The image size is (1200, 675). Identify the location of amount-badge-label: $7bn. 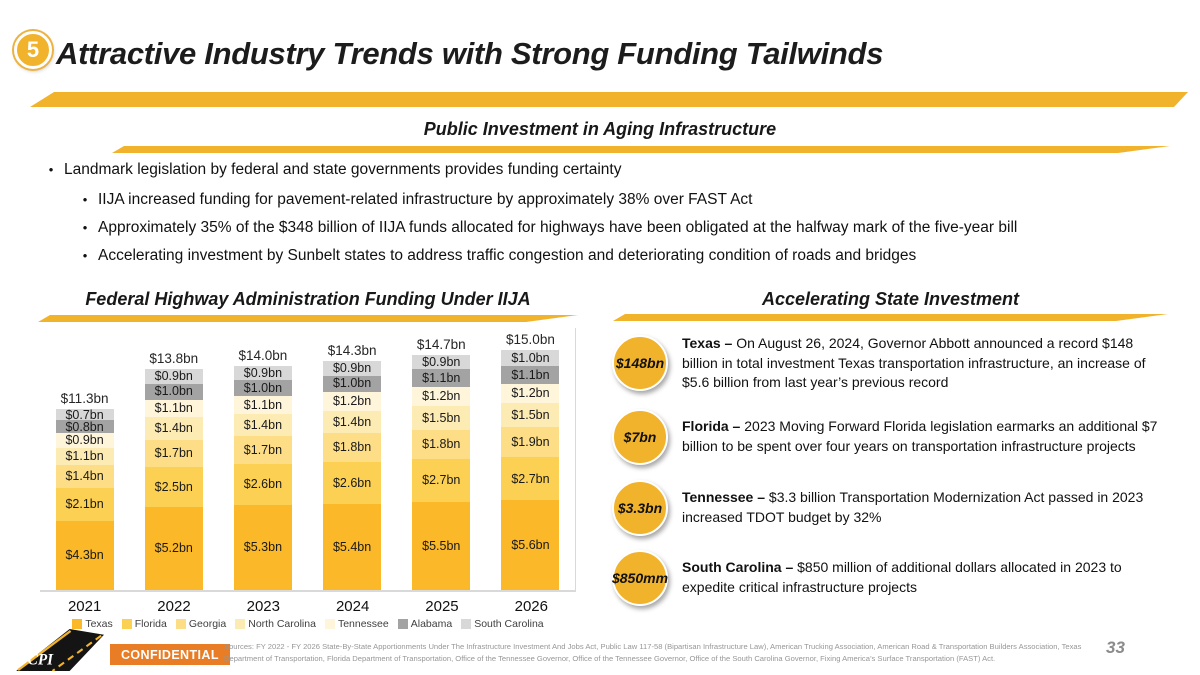
(640, 437).